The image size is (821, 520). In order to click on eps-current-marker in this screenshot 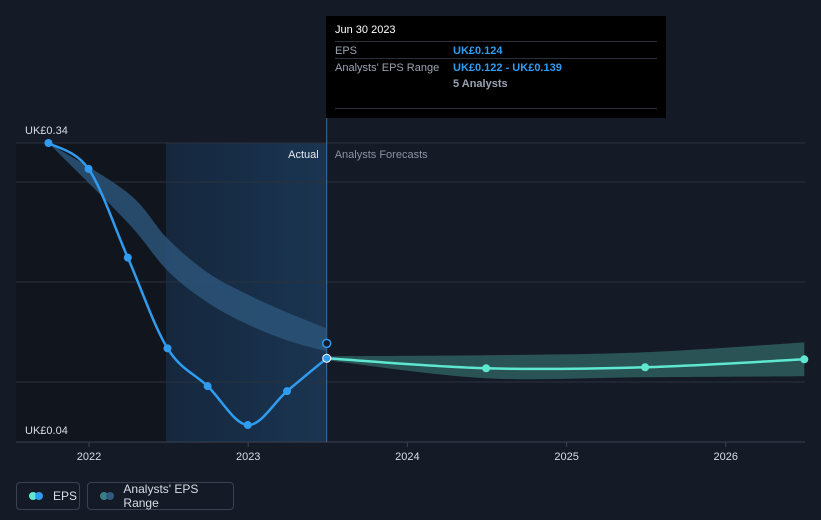, I will do `click(327, 358)`.